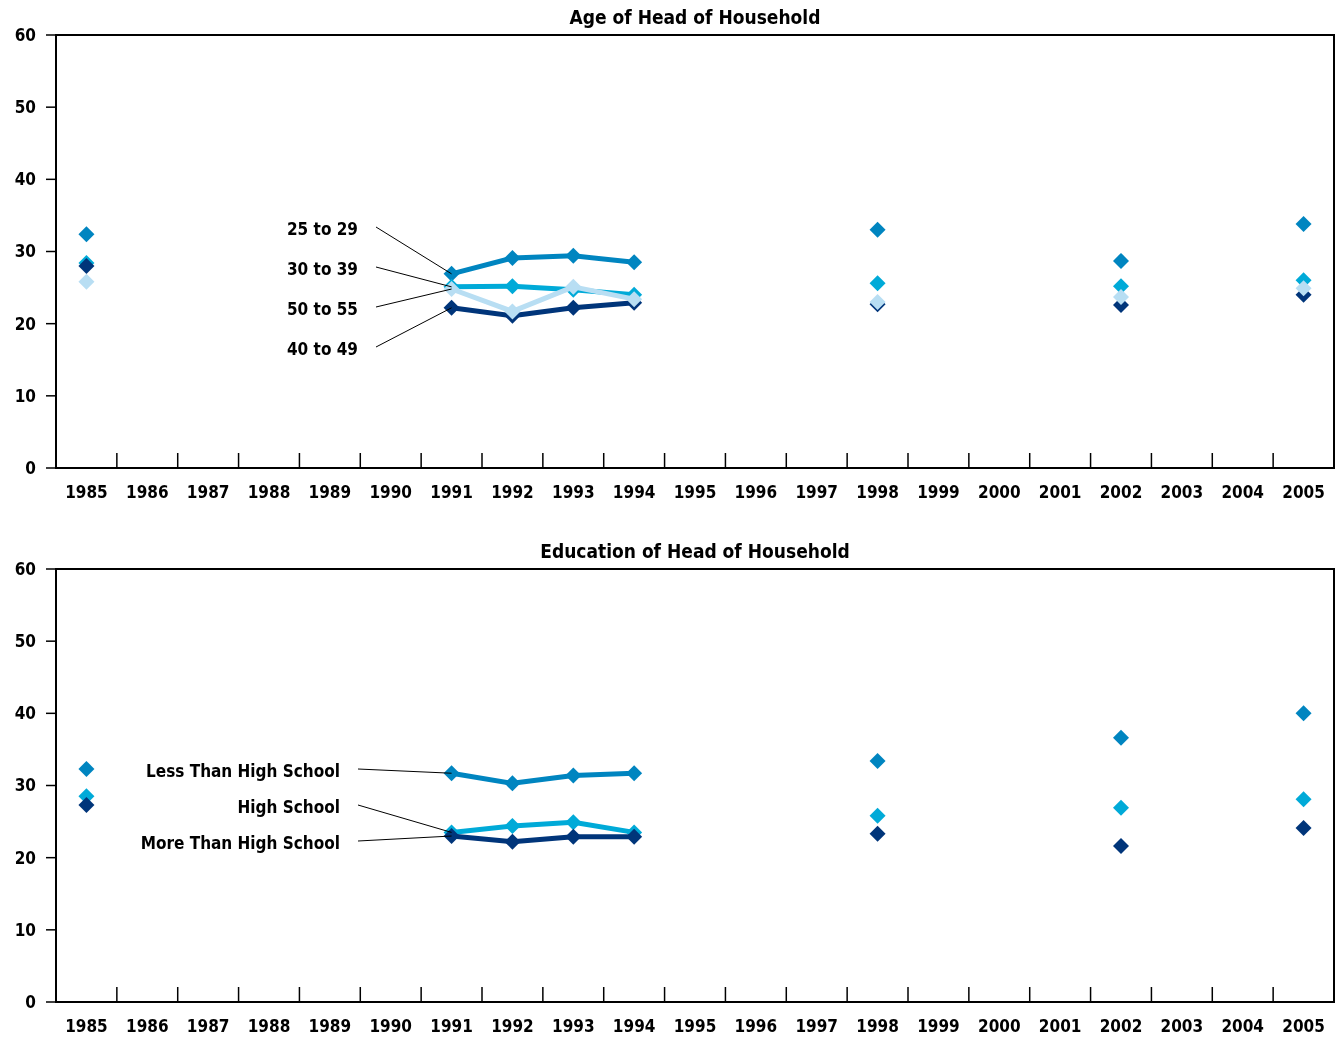  I want to click on text: 50 to 55, so click(322, 308).